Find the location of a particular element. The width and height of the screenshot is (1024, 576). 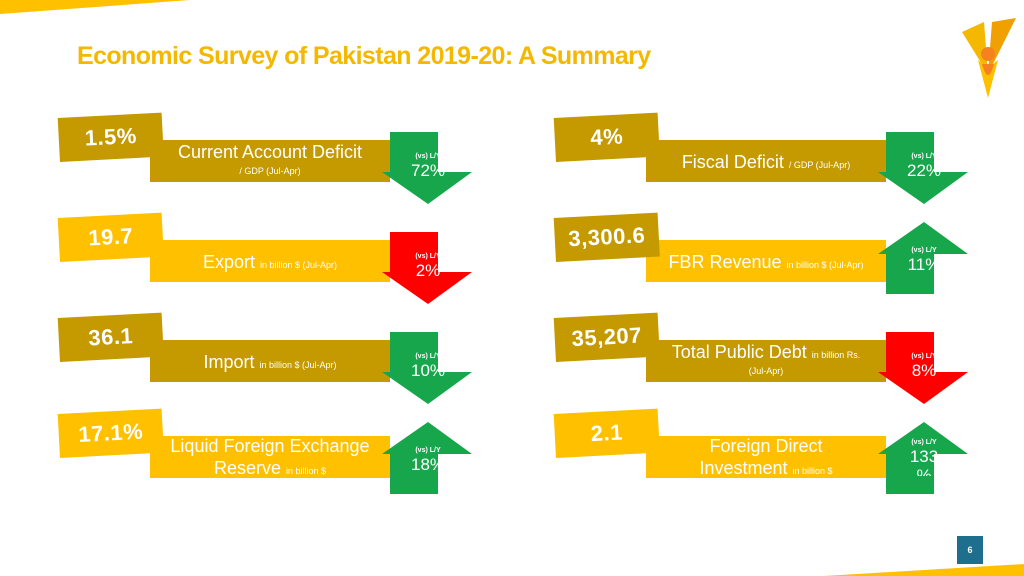

change-value: 8% is located at coordinates (924, 370).